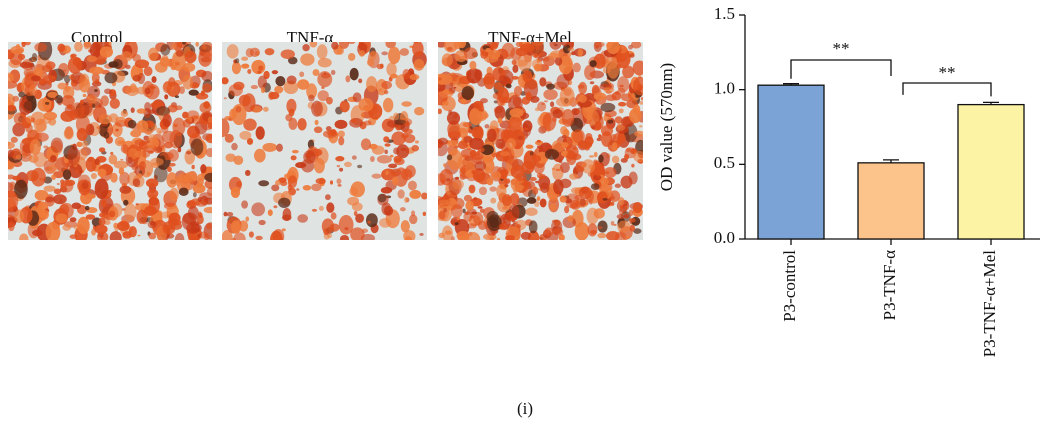 The height and width of the screenshot is (424, 1049). I want to click on y-tick-label: 1.5, so click(724, 13).